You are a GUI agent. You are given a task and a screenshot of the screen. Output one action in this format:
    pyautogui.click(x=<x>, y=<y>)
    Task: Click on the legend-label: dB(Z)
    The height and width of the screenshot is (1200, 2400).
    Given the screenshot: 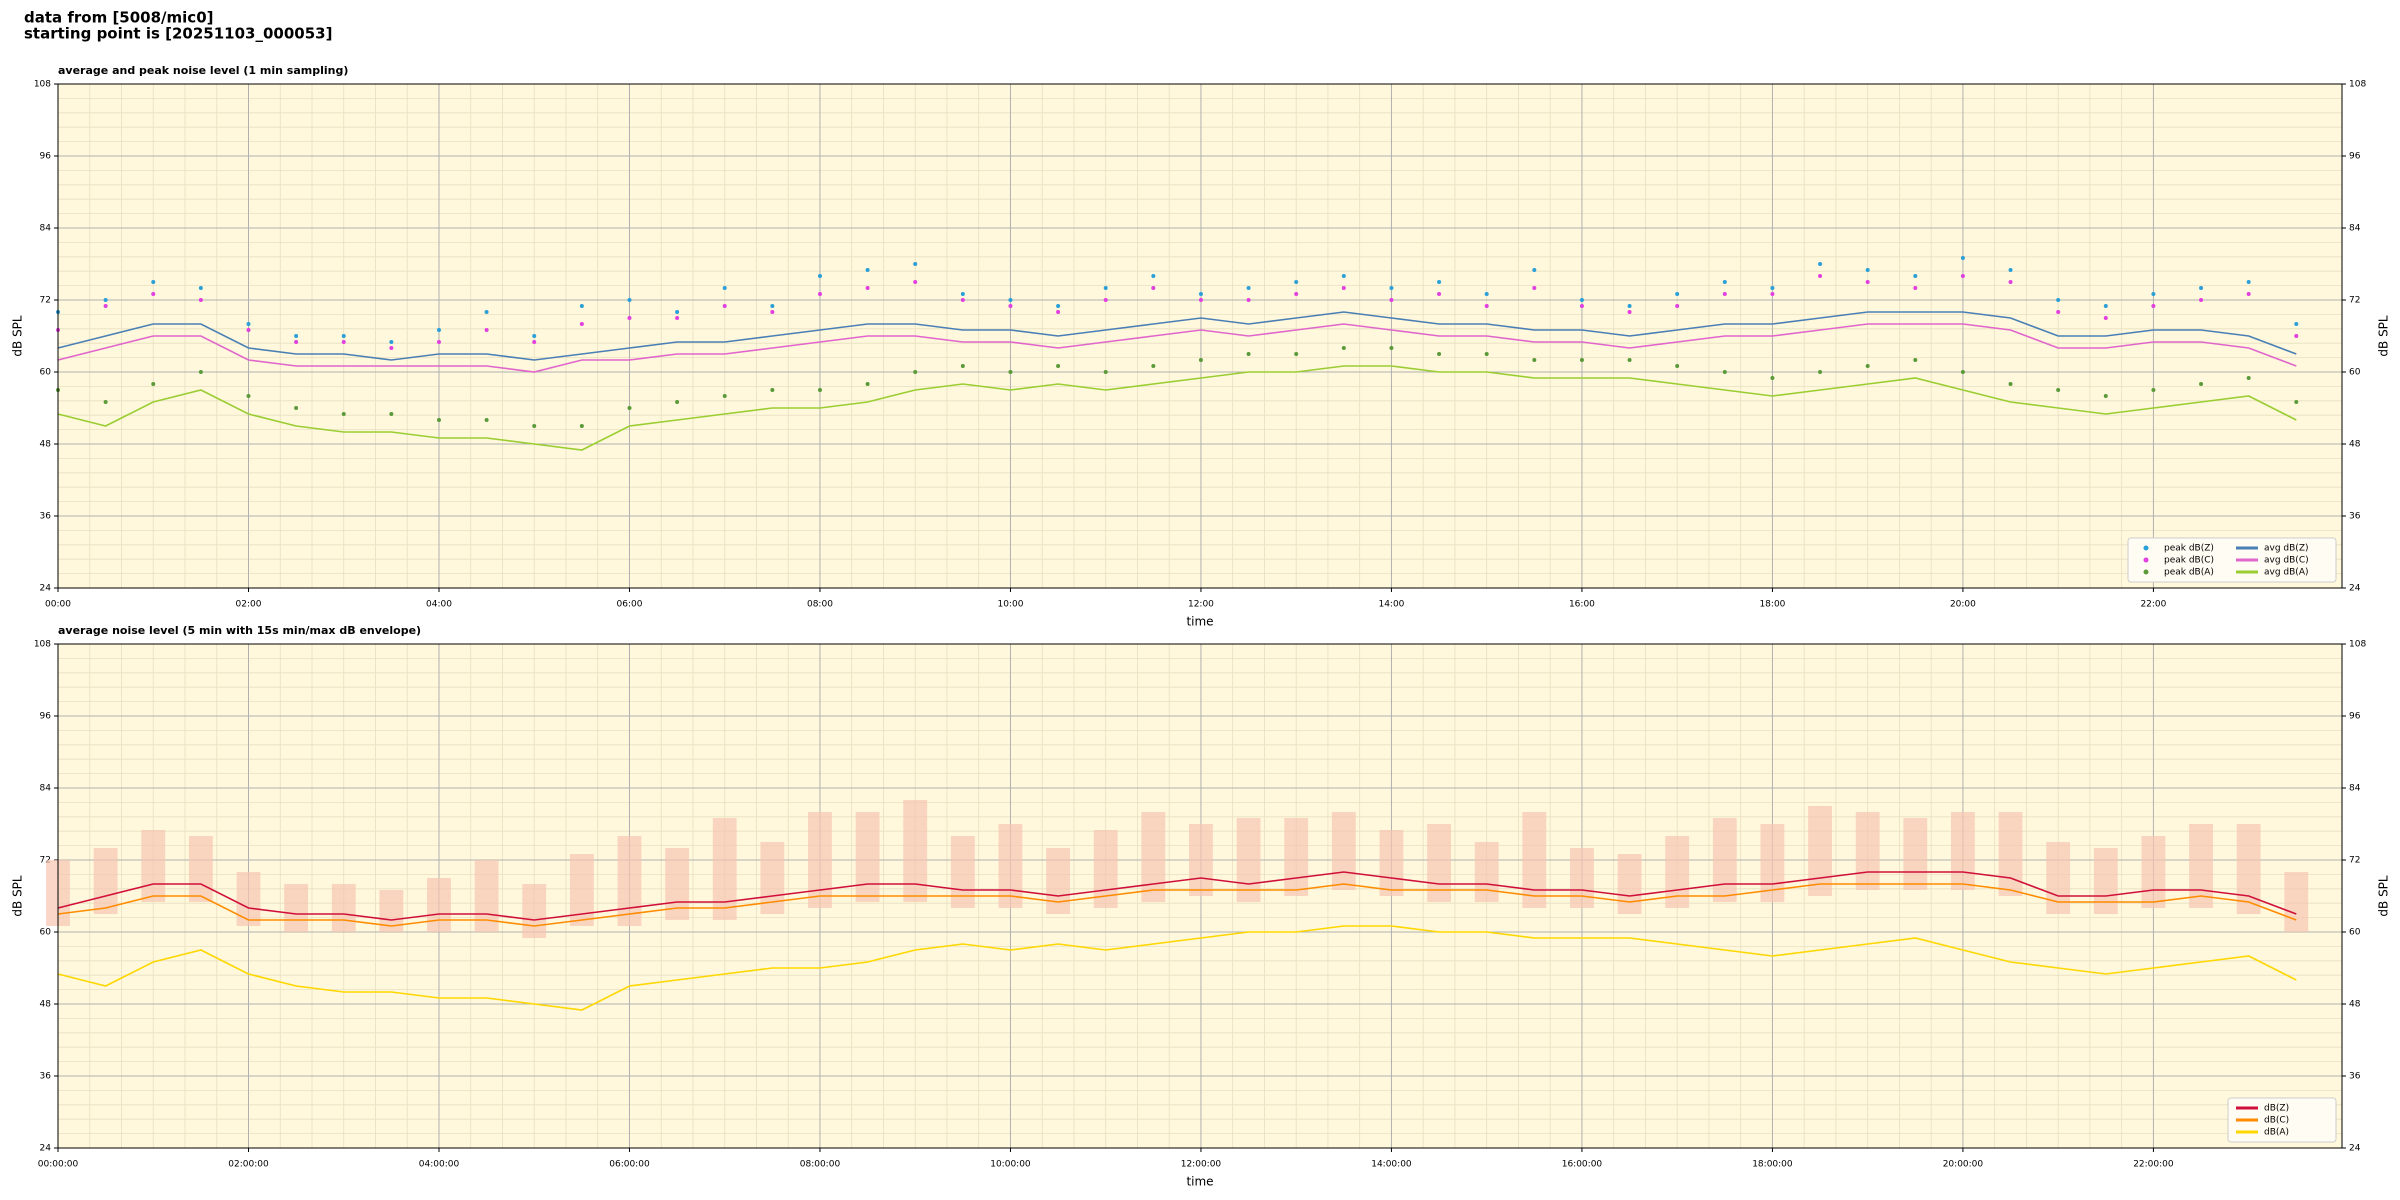 What is the action you would take?
    pyautogui.click(x=2276, y=1109)
    